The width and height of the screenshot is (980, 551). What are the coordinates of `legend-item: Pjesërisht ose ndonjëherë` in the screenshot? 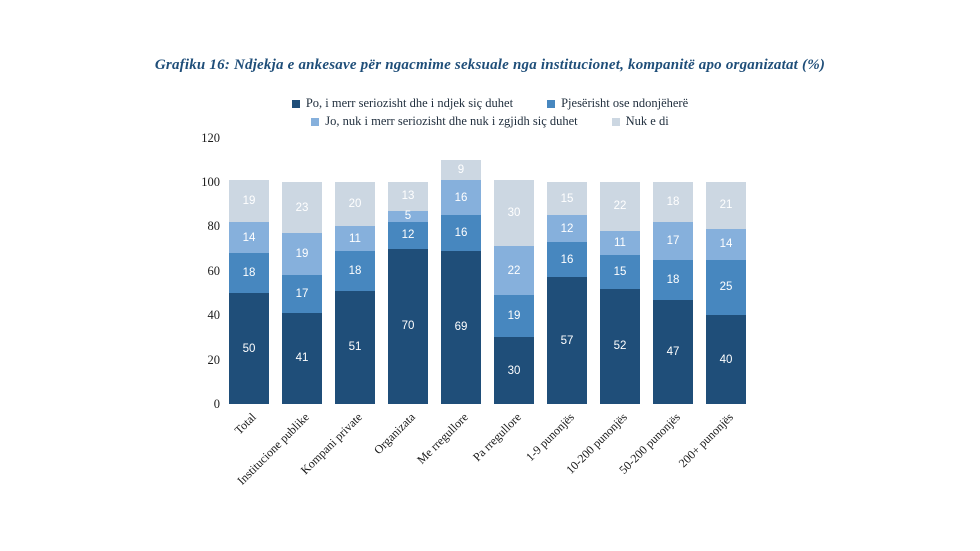 It's located at (617, 103).